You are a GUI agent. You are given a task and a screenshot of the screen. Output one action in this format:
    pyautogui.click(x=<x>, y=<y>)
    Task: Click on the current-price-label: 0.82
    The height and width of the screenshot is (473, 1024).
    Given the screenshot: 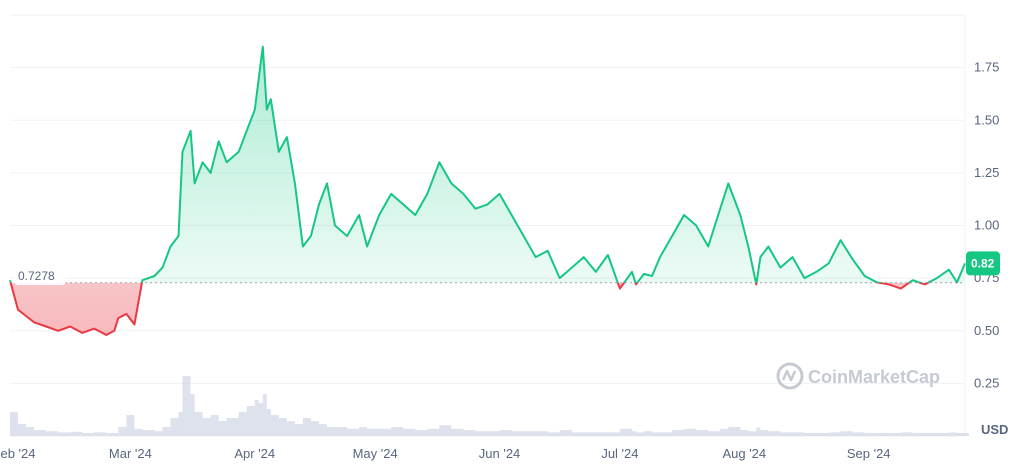 What is the action you would take?
    pyautogui.click(x=983, y=263)
    